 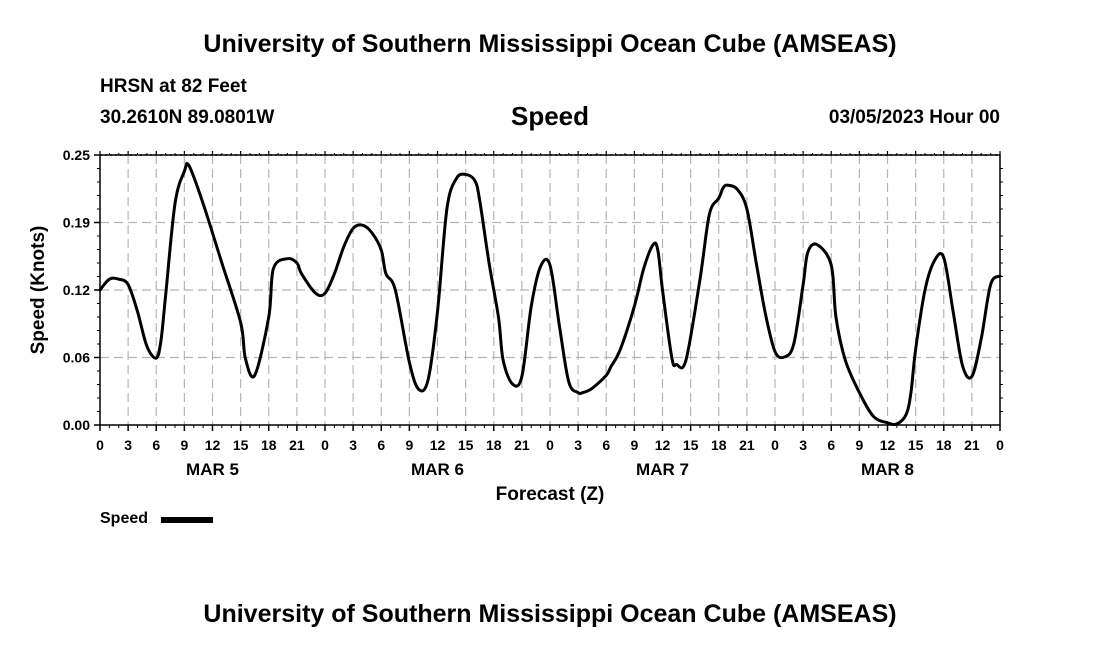 I want to click on y-tick-label: 0.12, so click(x=76, y=290).